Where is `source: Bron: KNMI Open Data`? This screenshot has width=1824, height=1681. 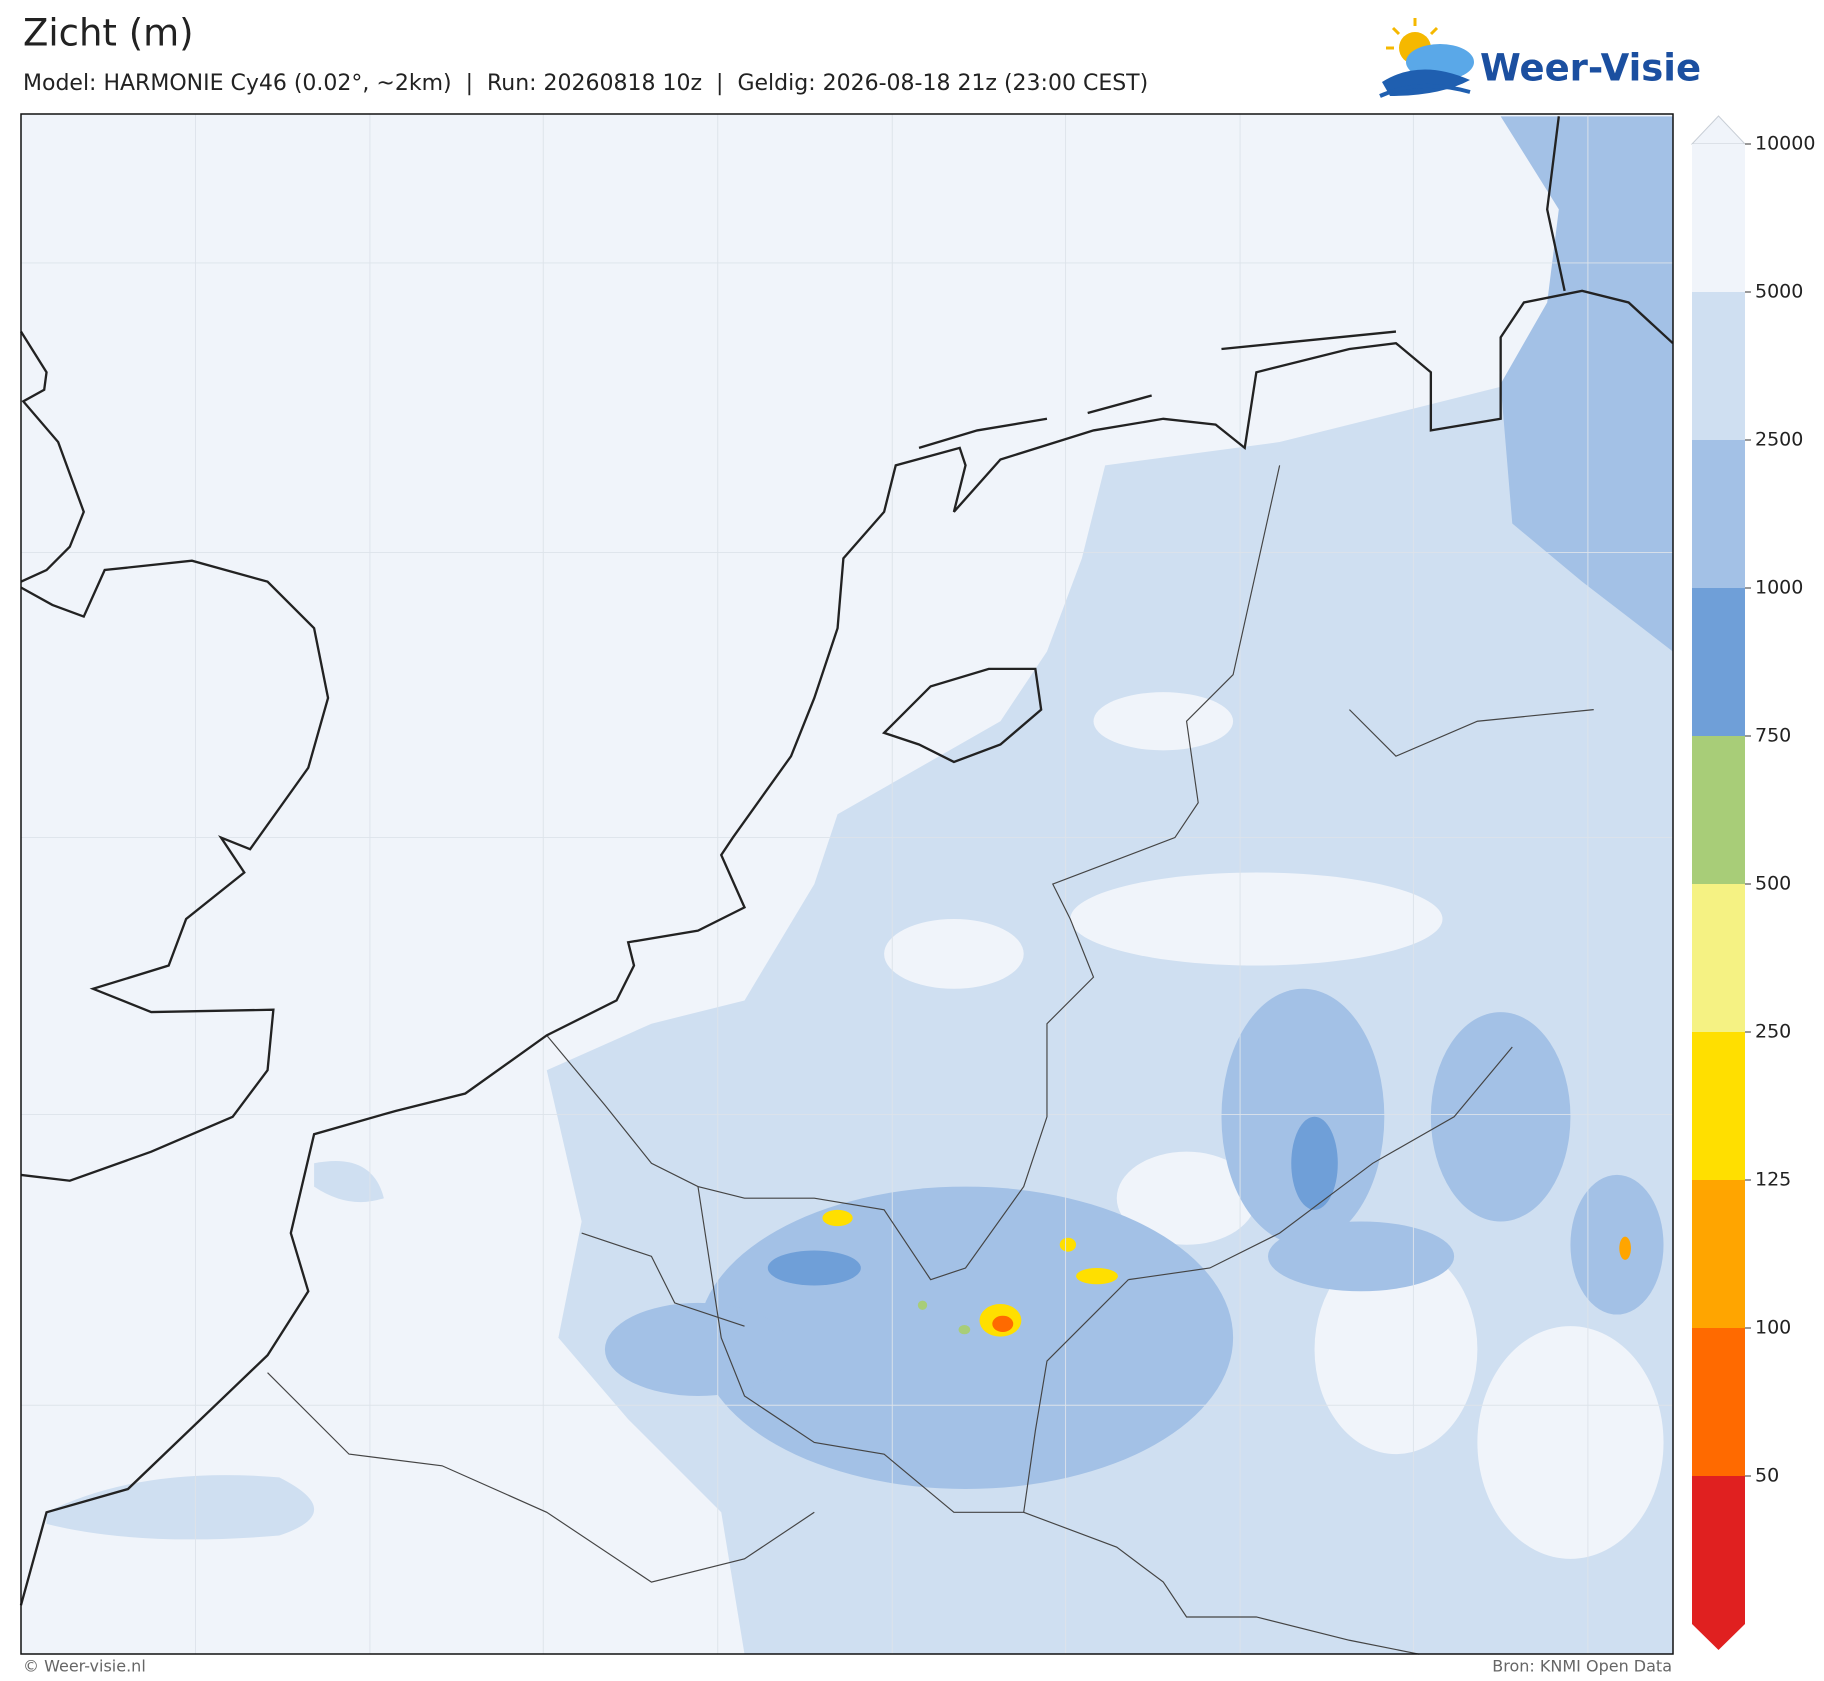 source: Bron: KNMI Open Data is located at coordinates (1582, 1666).